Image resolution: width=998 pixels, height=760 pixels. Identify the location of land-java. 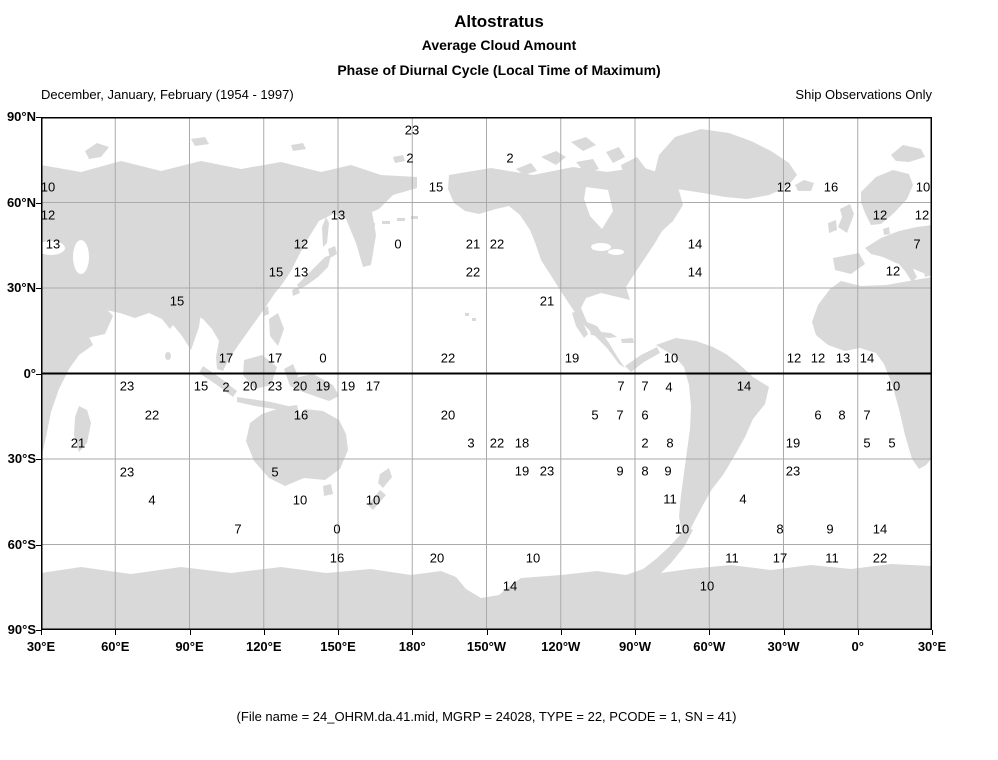
(262, 404).